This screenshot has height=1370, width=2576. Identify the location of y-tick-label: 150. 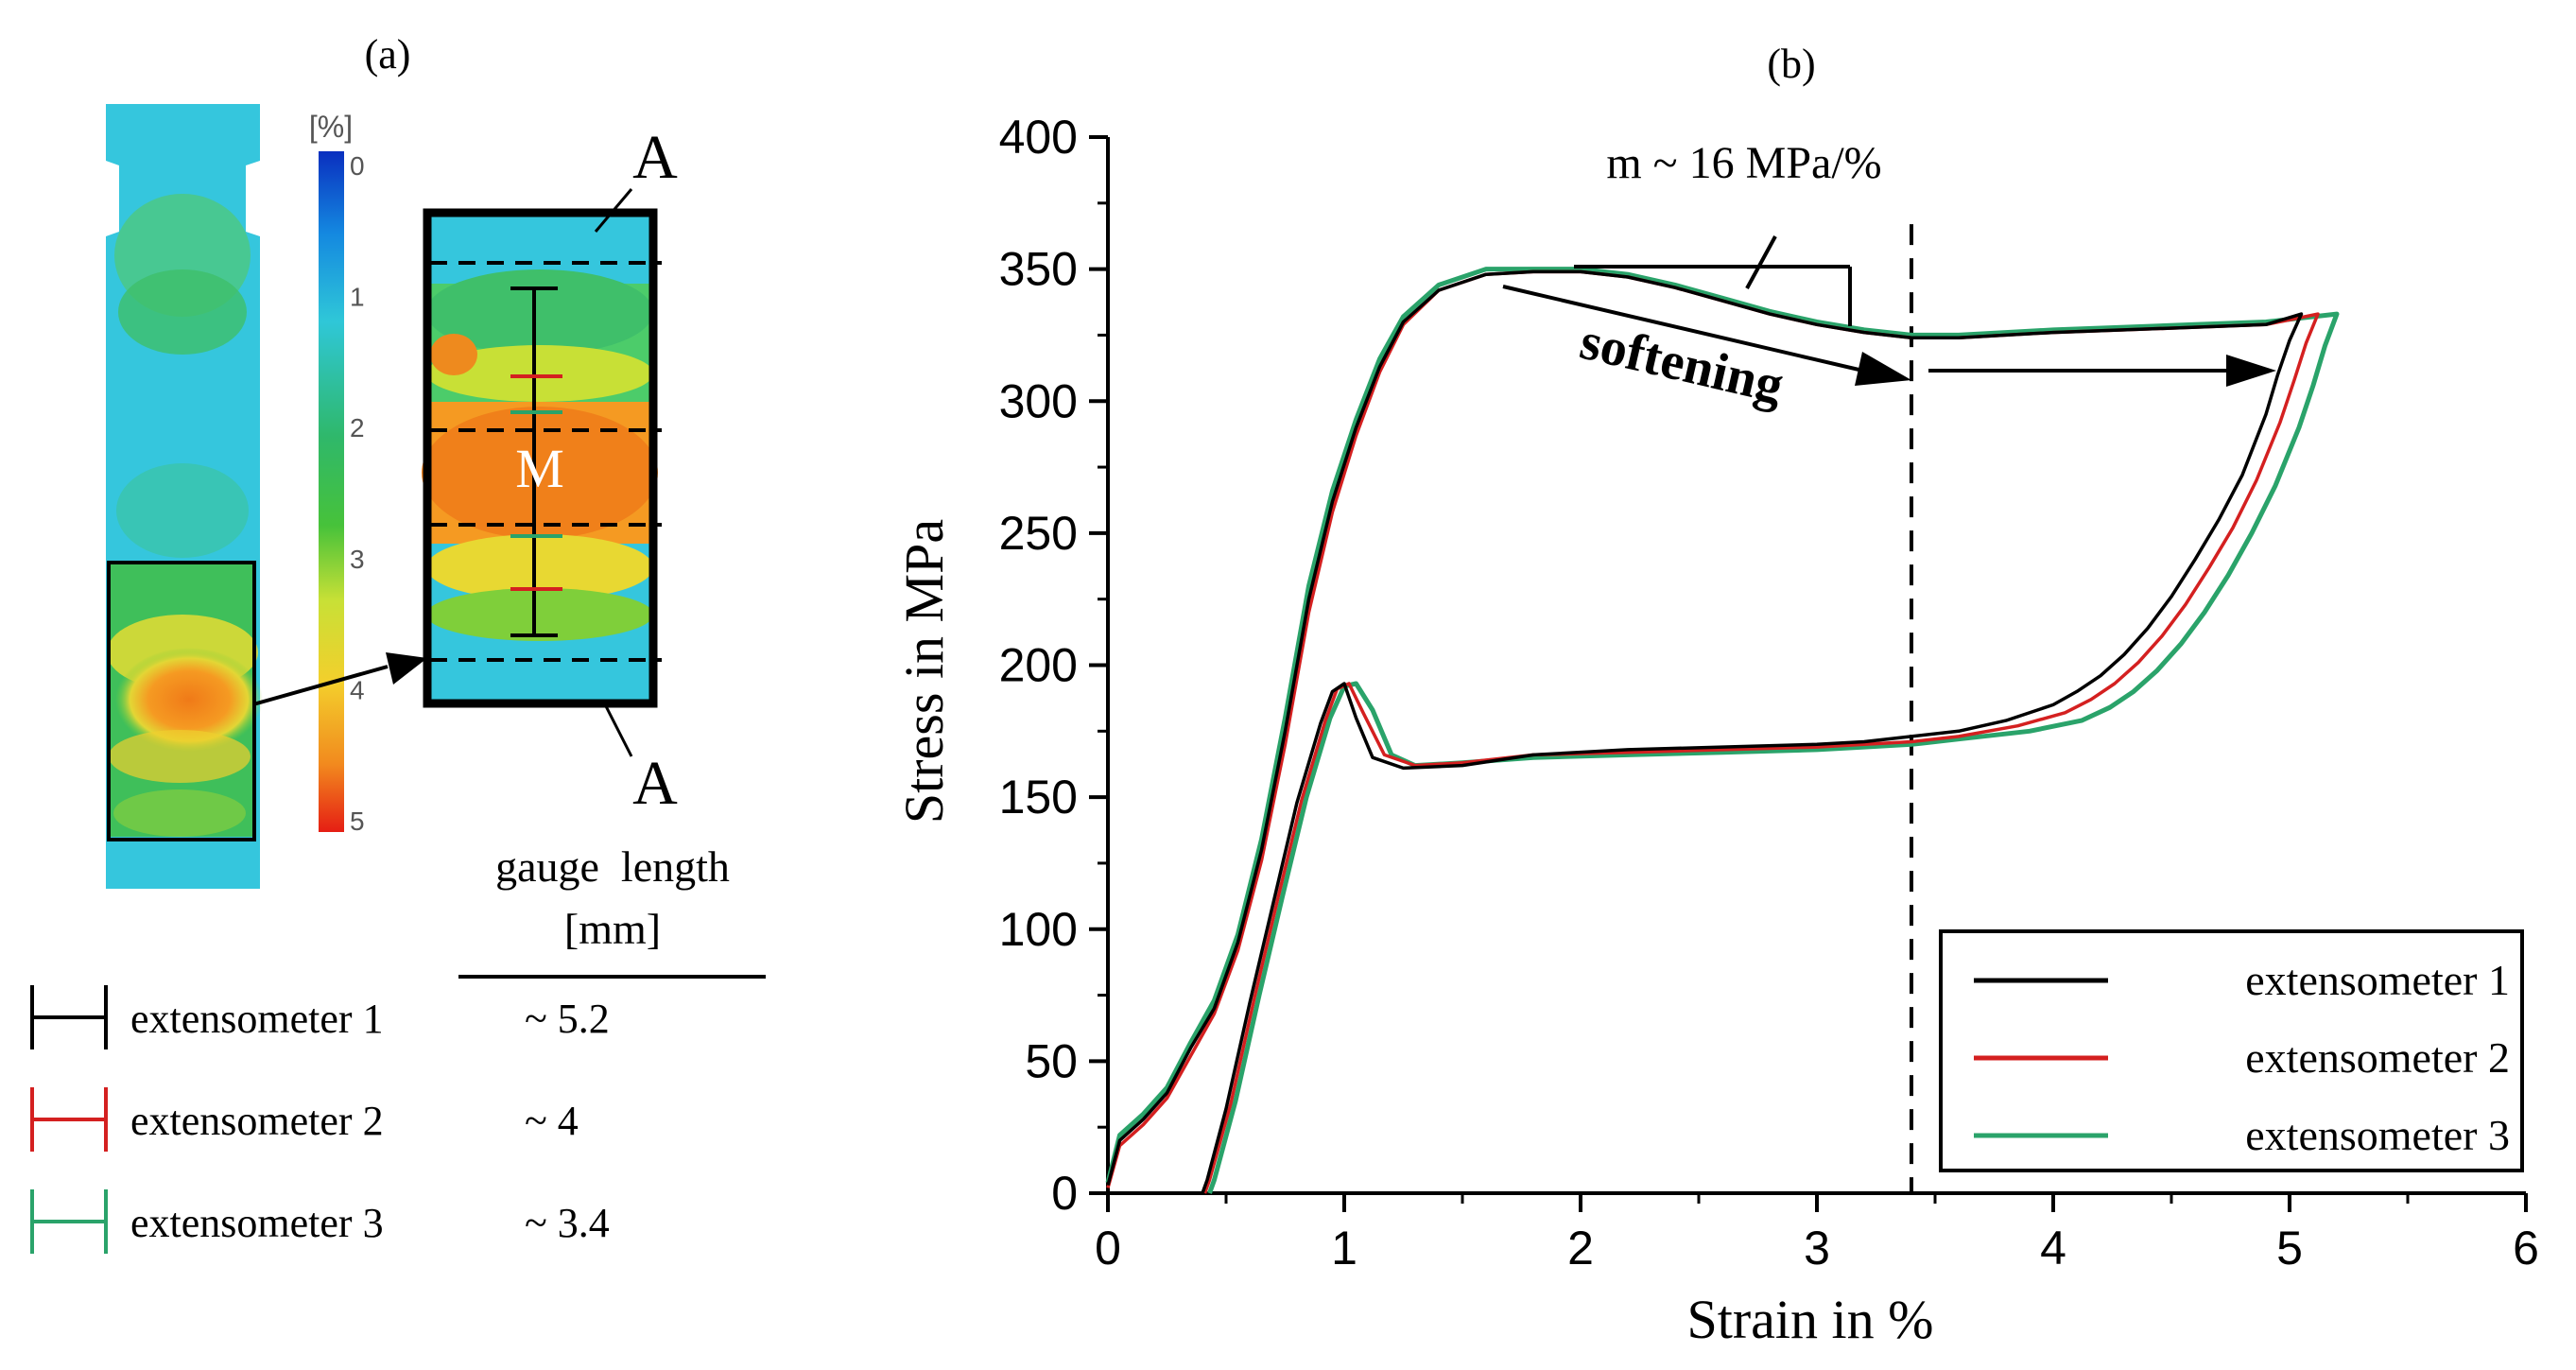
(1038, 797).